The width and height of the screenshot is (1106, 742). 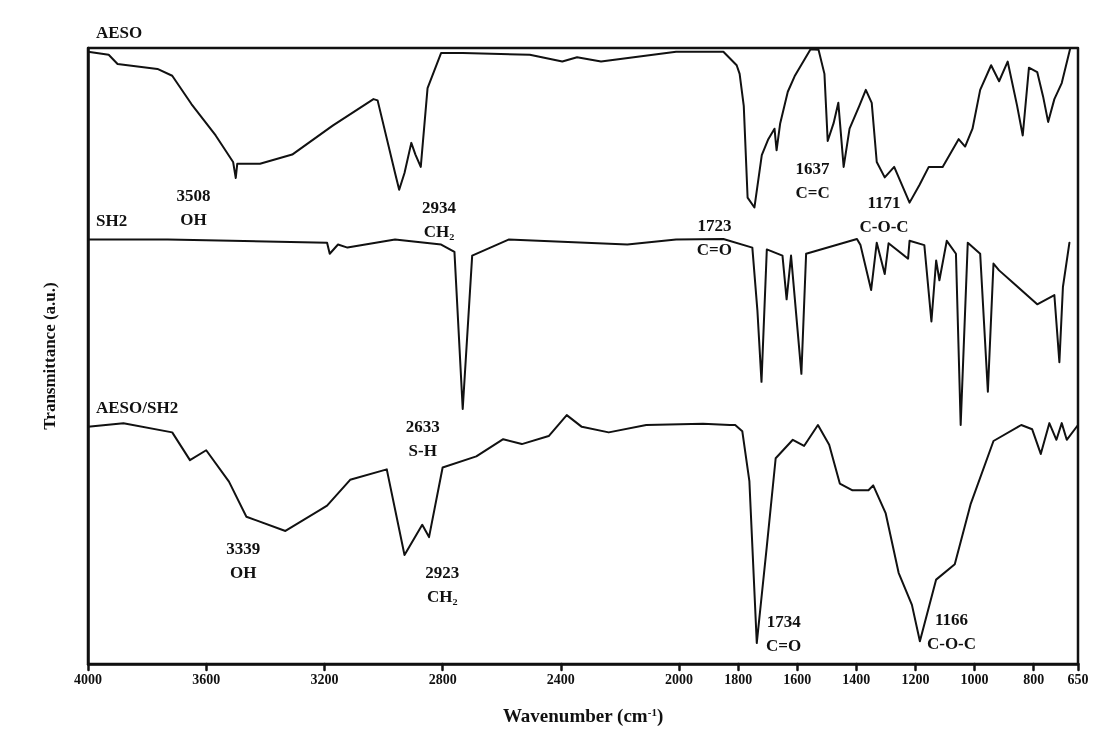 I want to click on annotation: 3508 OH, so click(x=193, y=208).